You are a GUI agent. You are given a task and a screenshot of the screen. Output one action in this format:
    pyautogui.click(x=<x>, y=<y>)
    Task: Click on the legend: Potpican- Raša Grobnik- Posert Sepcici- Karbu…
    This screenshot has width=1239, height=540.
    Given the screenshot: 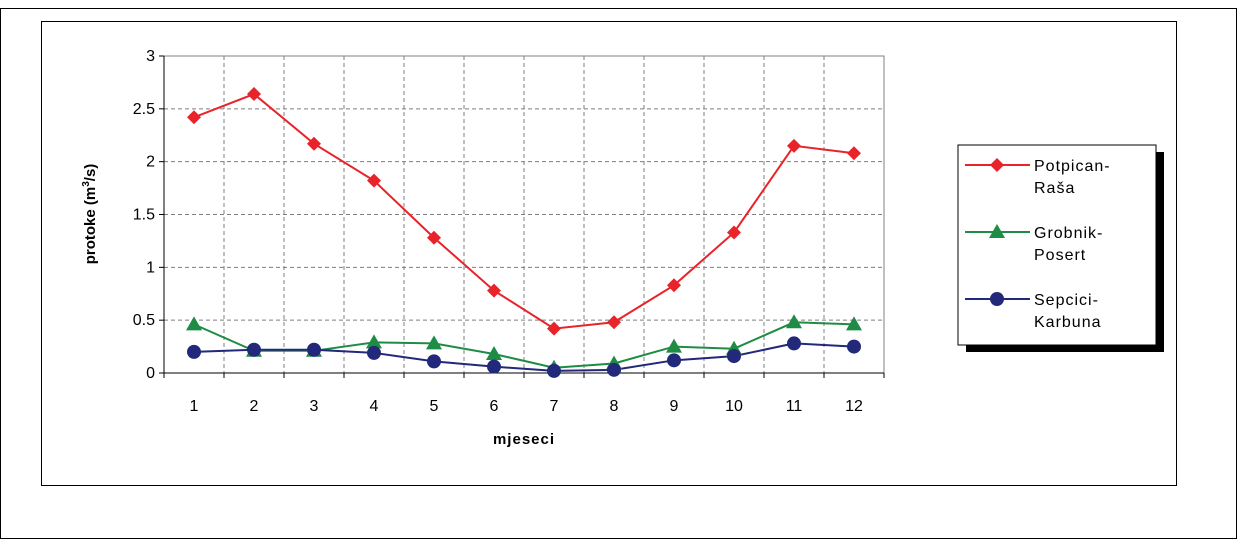 What is the action you would take?
    pyautogui.click(x=1060, y=248)
    